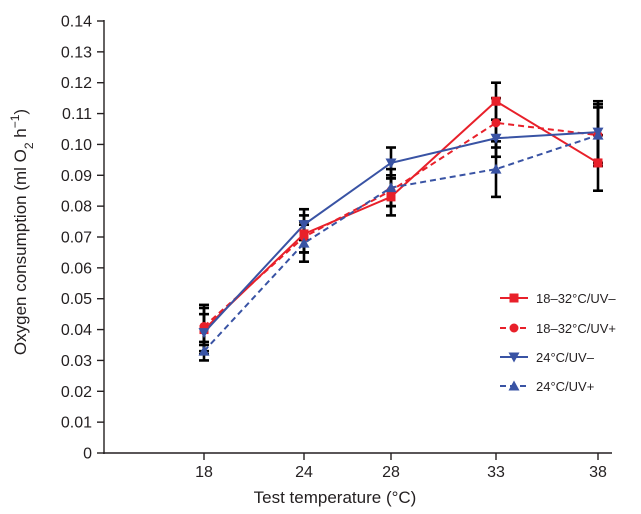 The image size is (641, 514). What do you see at coordinates (558, 342) in the screenshot?
I see `legend: 18–32°C/UV– 18–32°C/UV+ 24°C/UV– 24°C/UV+` at bounding box center [558, 342].